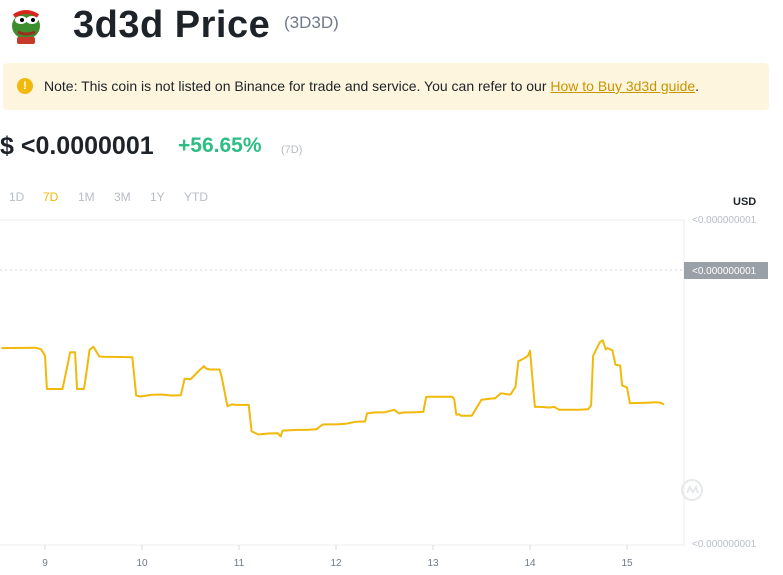 This screenshot has width=783, height=575. What do you see at coordinates (745, 202) in the screenshot?
I see `currency-label: USD` at bounding box center [745, 202].